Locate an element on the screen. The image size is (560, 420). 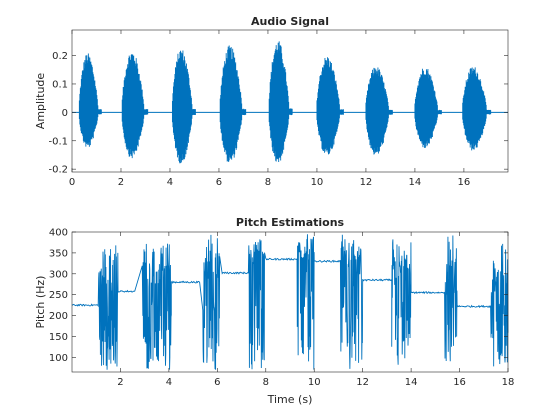
pitch-xtick-label: 16 is located at coordinates (459, 382).